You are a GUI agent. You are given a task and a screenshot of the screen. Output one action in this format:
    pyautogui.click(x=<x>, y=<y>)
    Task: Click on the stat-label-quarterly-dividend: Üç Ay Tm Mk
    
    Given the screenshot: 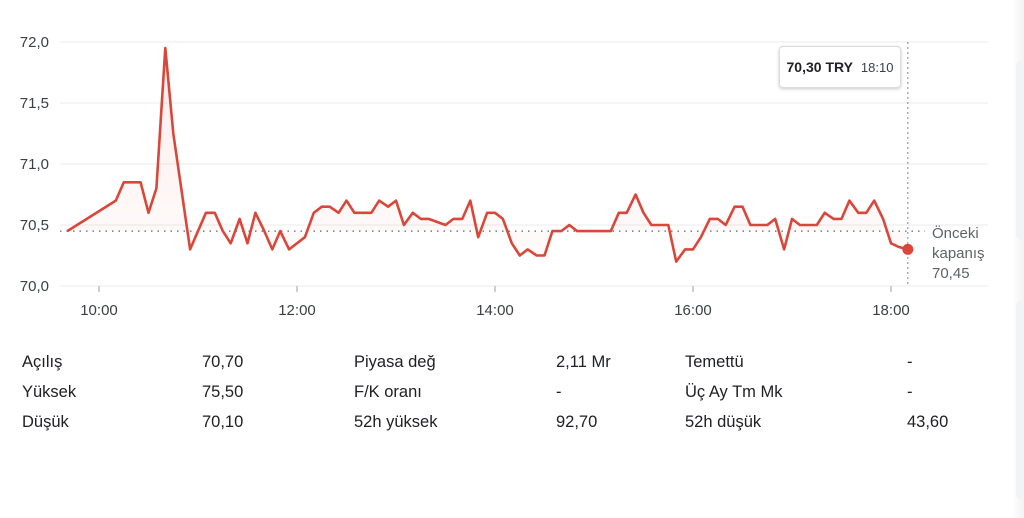 What is the action you would take?
    pyautogui.click(x=734, y=392)
    